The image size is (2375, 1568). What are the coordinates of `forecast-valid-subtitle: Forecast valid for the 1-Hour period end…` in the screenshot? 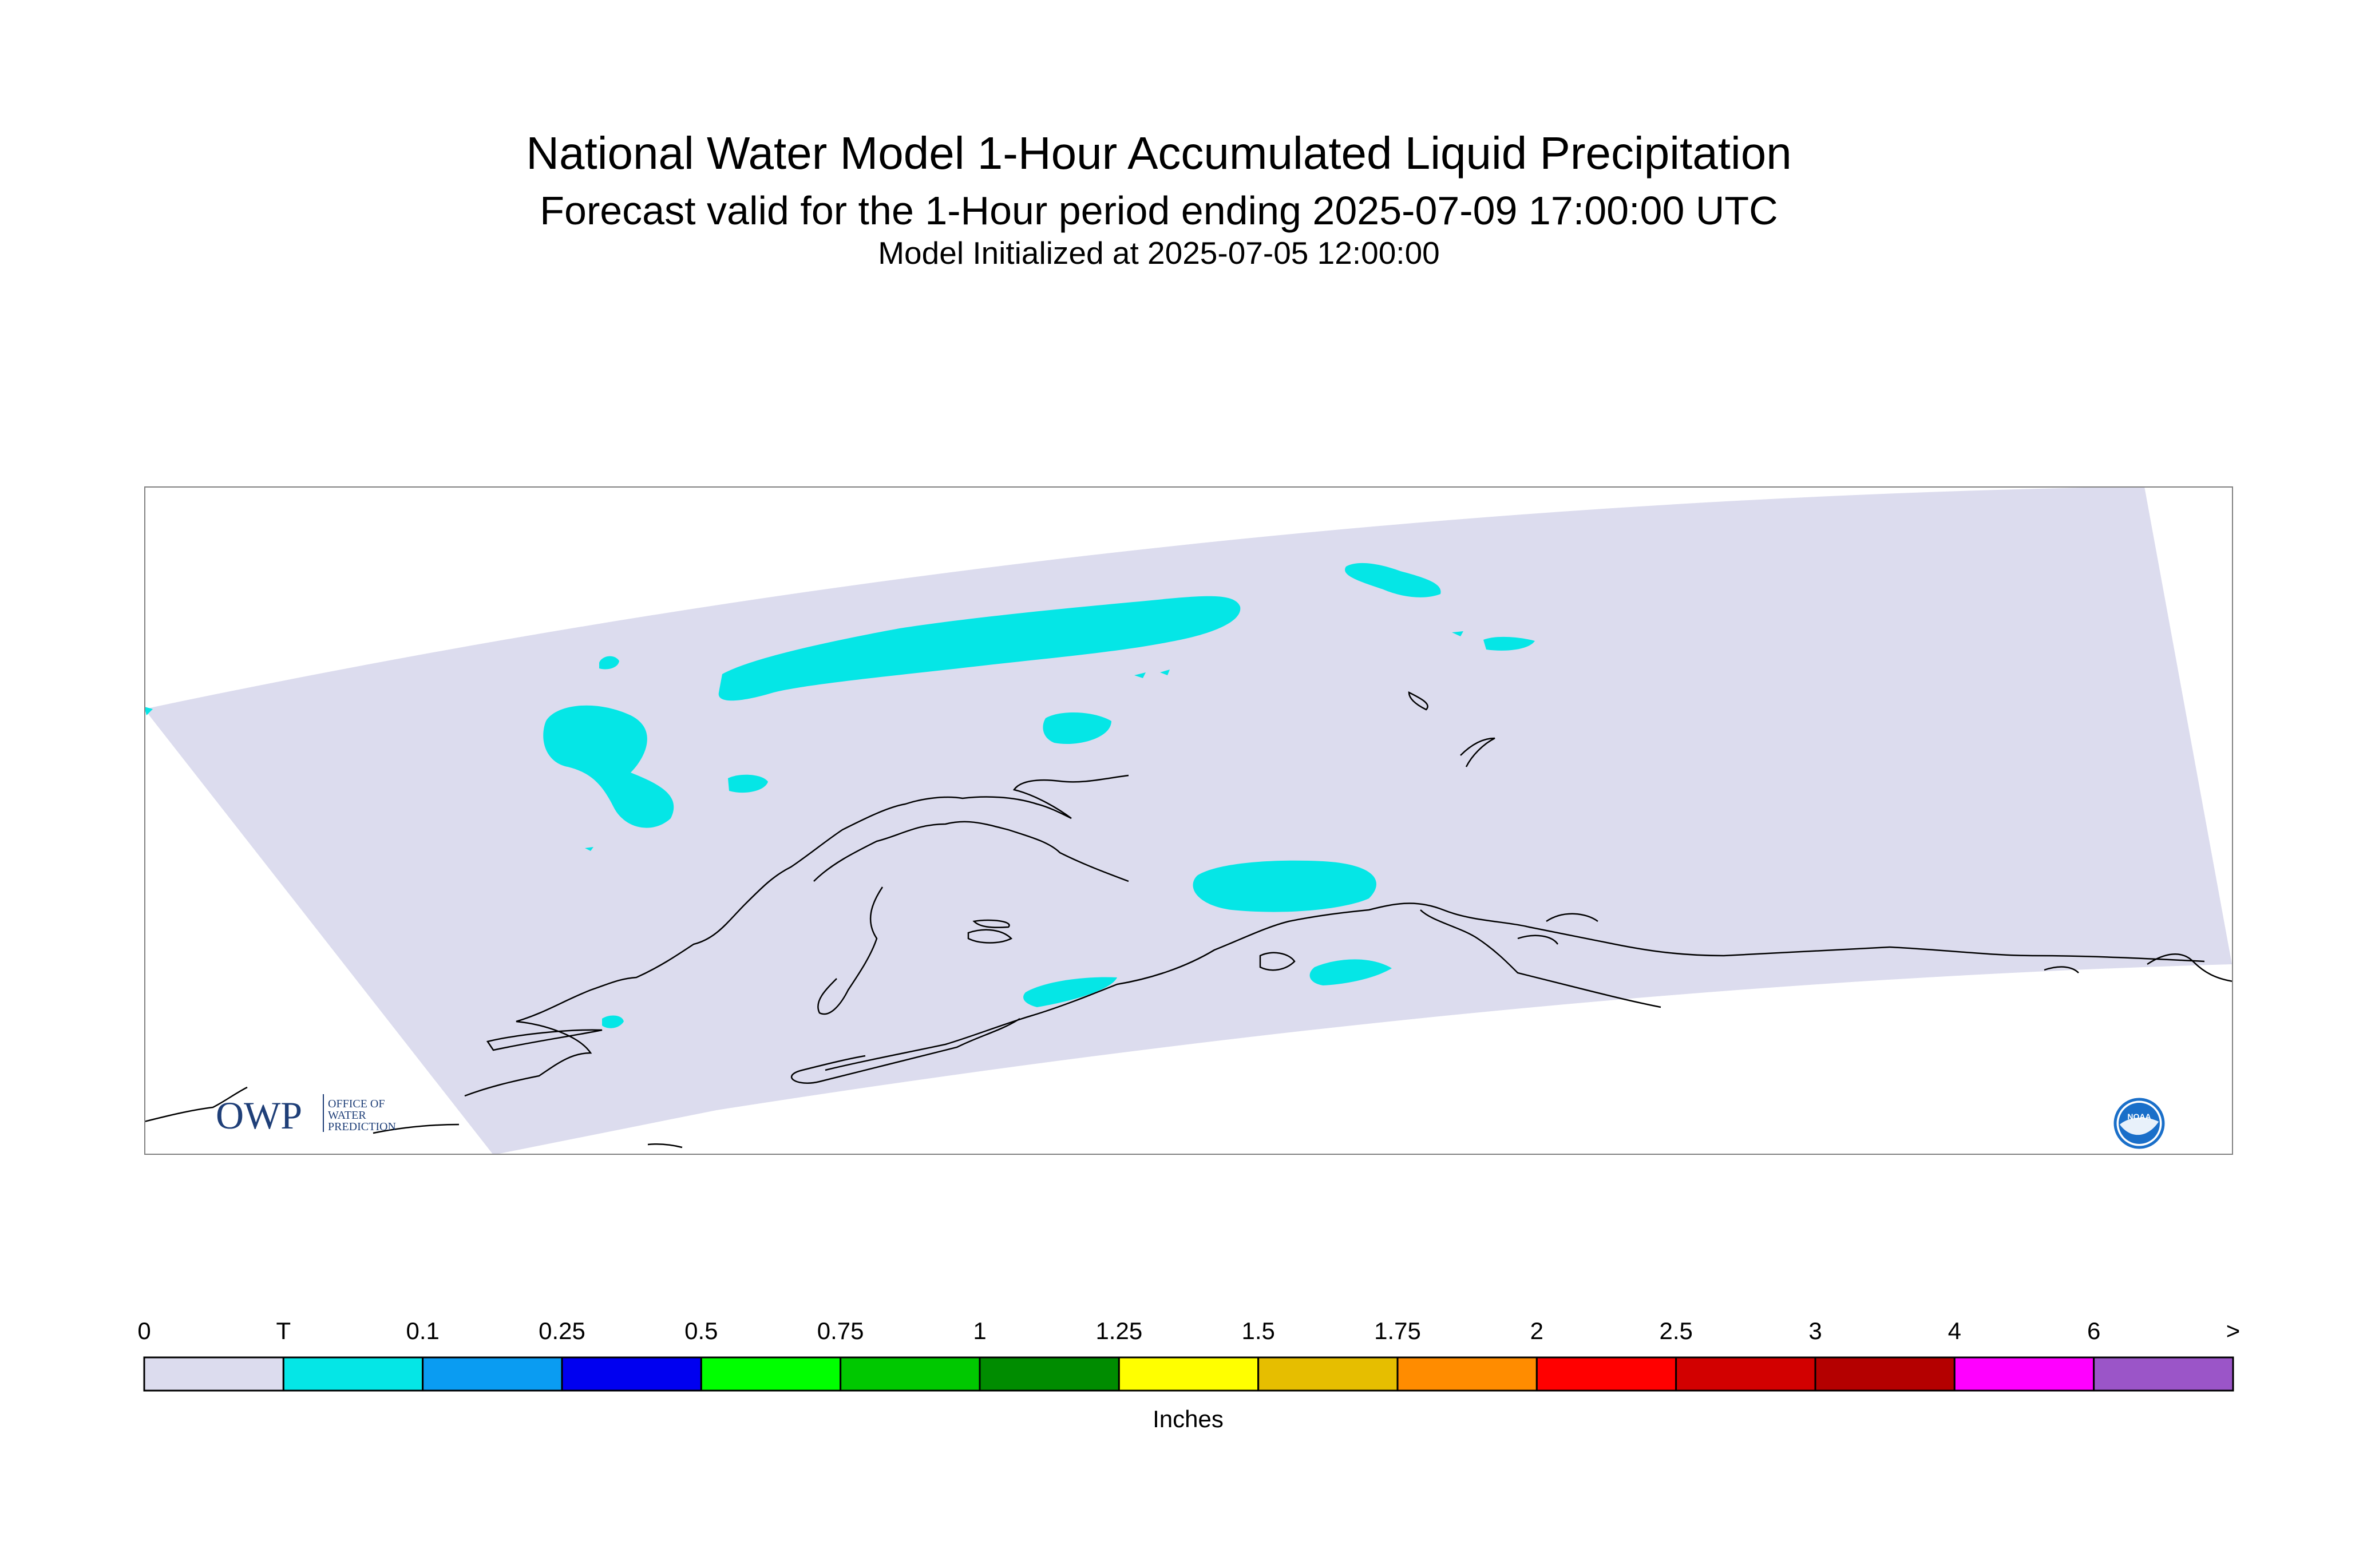 It's located at (1159, 210).